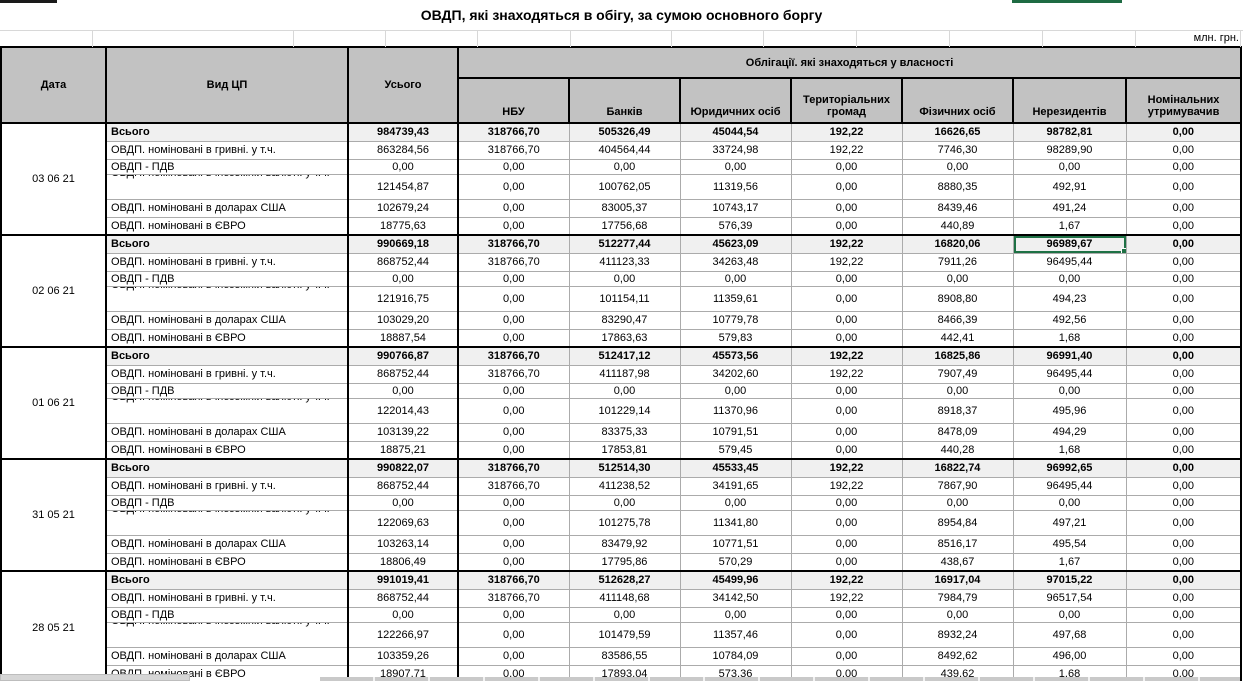 The height and width of the screenshot is (681, 1243). I want to click on row-label-cell: ОВДП. номіновані в доларах США, so click(227, 432).